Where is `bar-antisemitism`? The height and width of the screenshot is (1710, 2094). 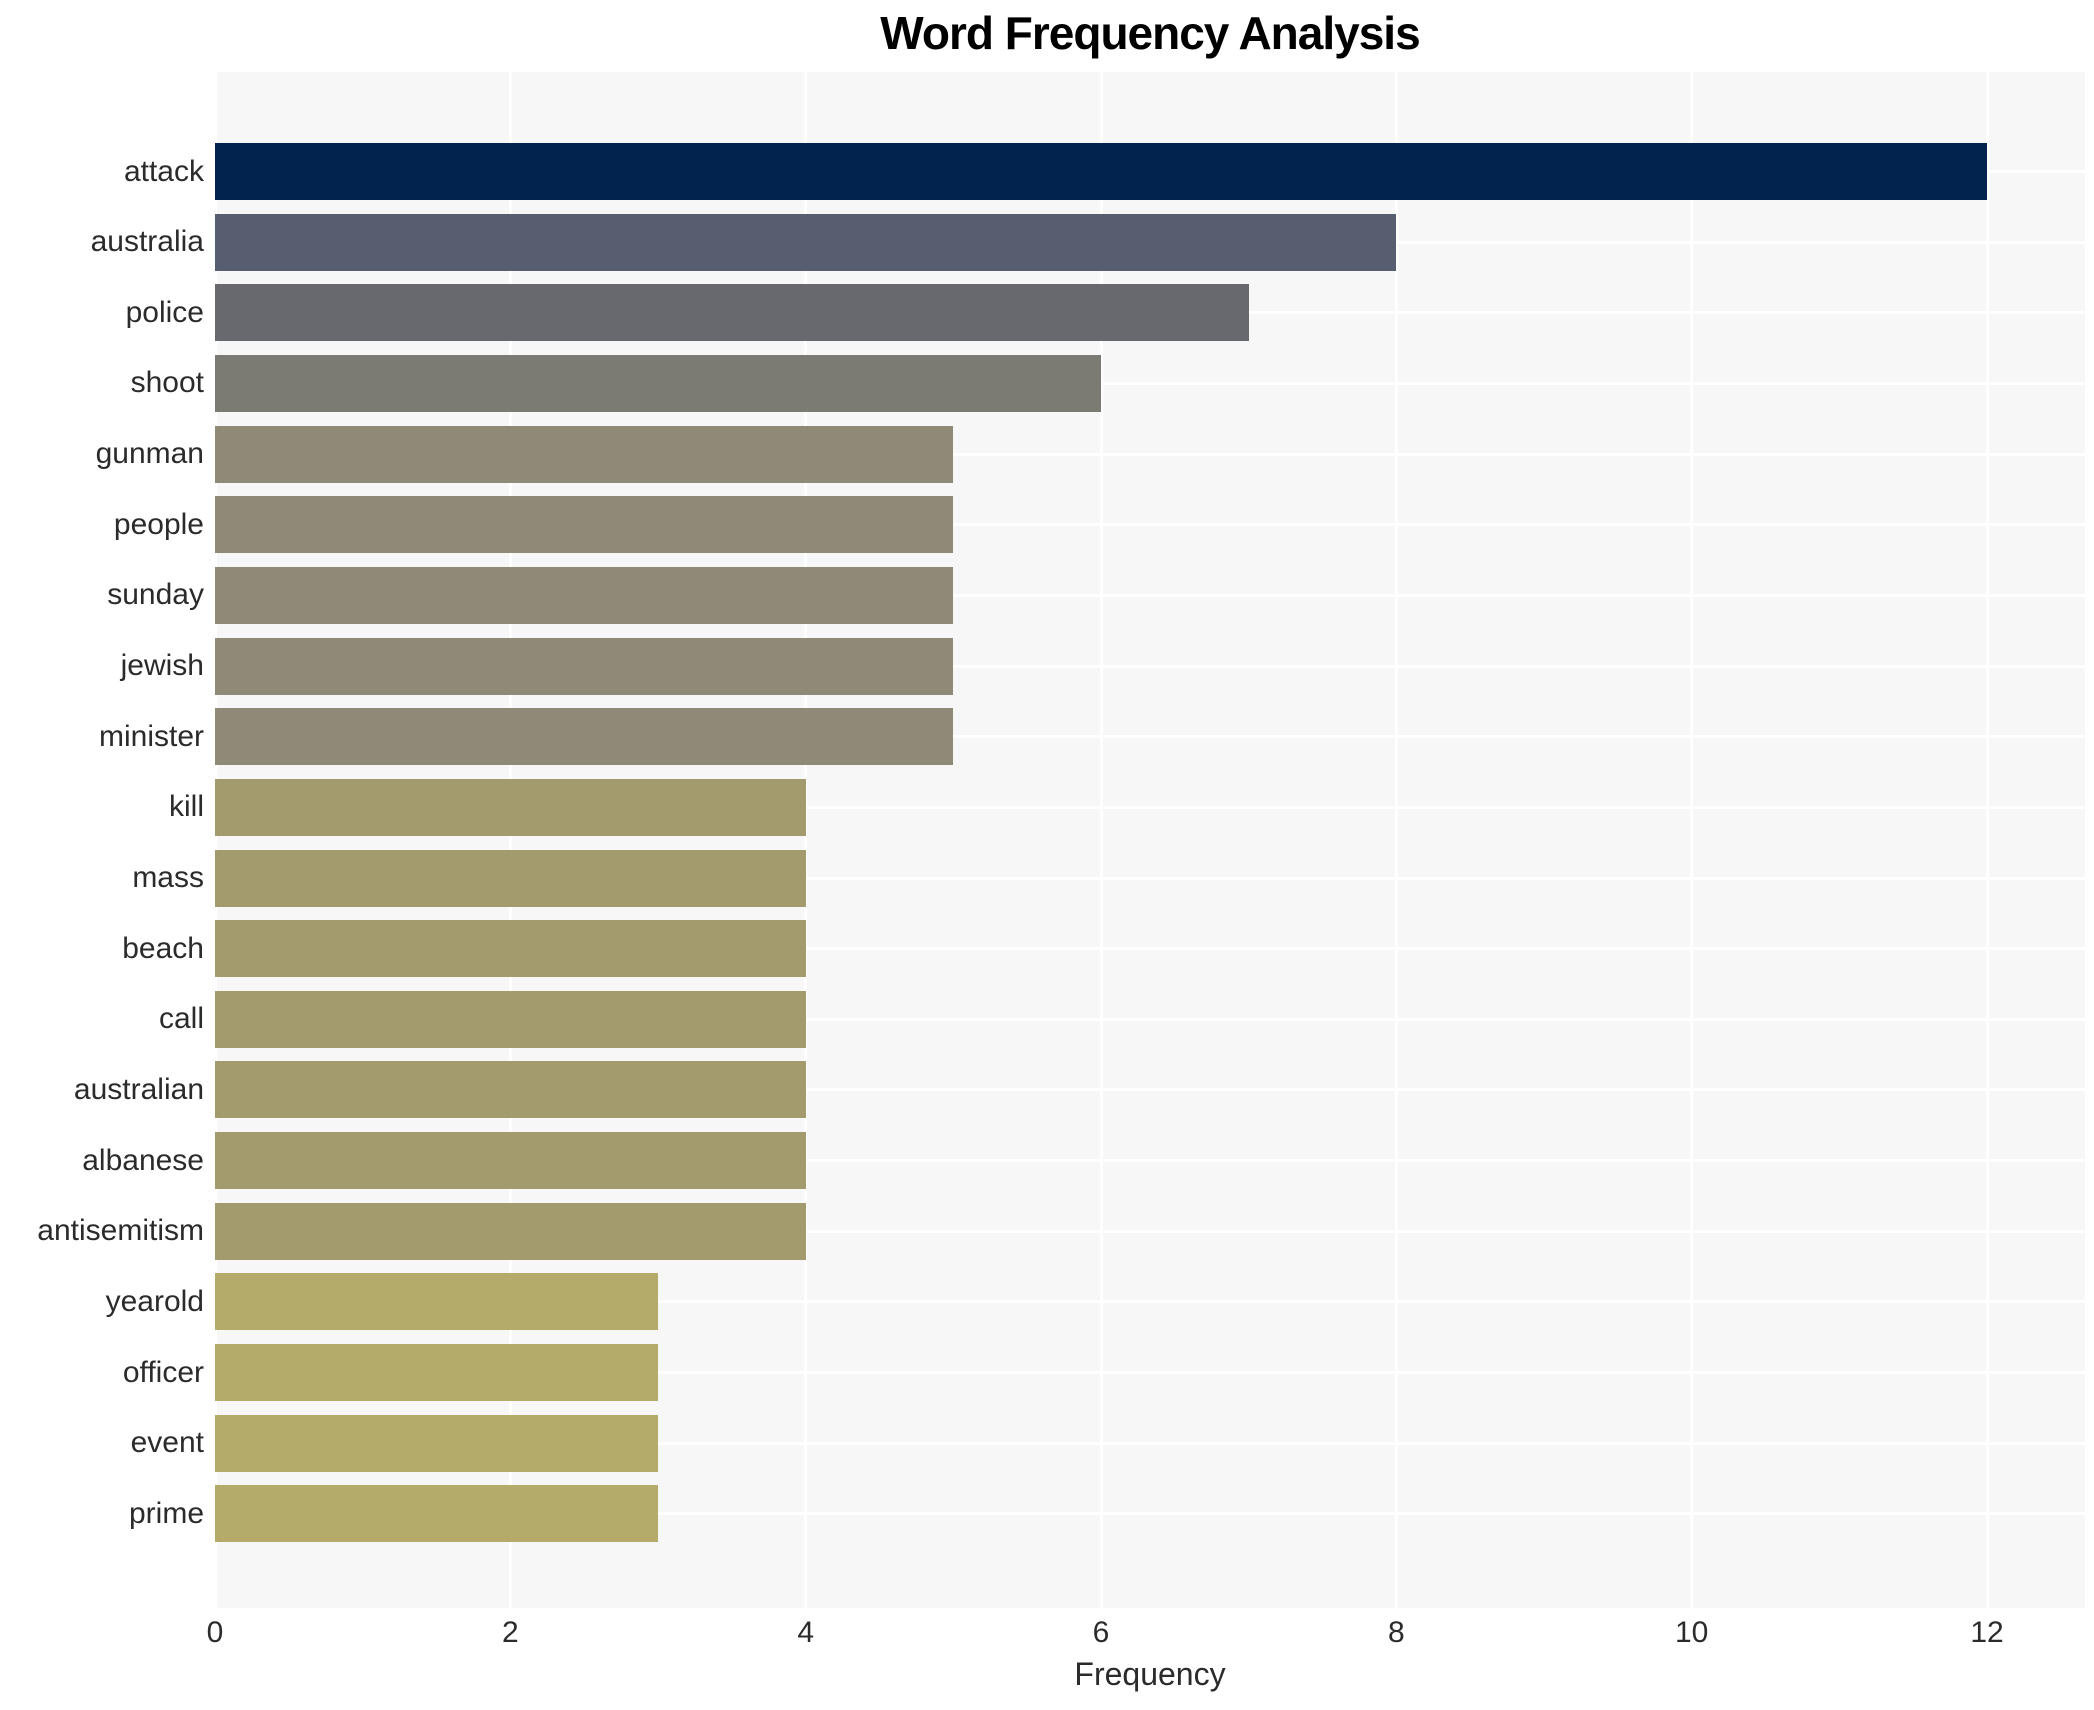 bar-antisemitism is located at coordinates (510, 1231).